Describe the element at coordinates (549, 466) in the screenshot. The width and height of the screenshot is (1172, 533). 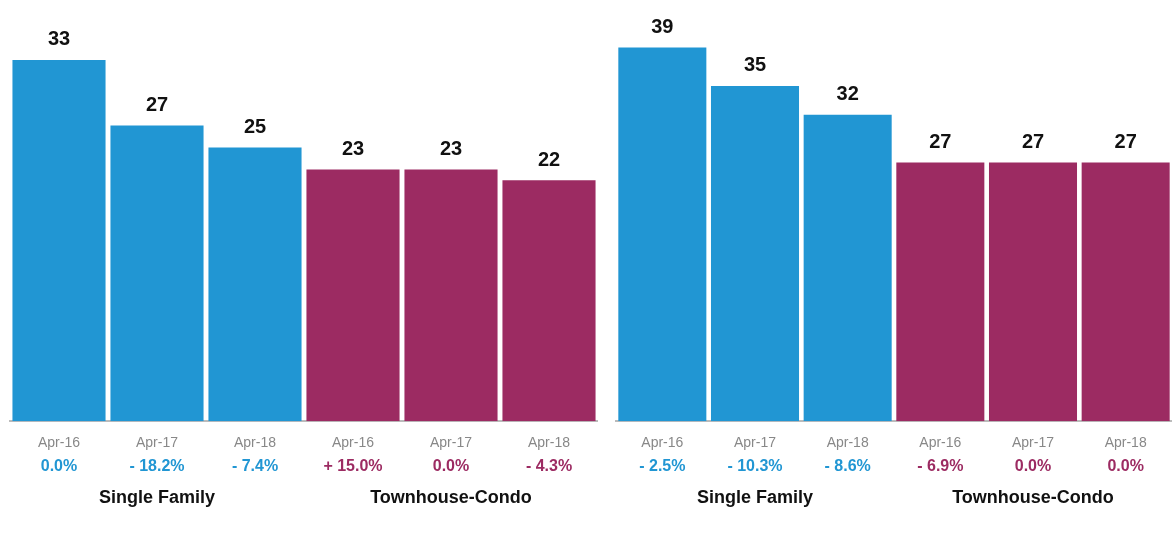
I see `text: - 4.3%` at that location.